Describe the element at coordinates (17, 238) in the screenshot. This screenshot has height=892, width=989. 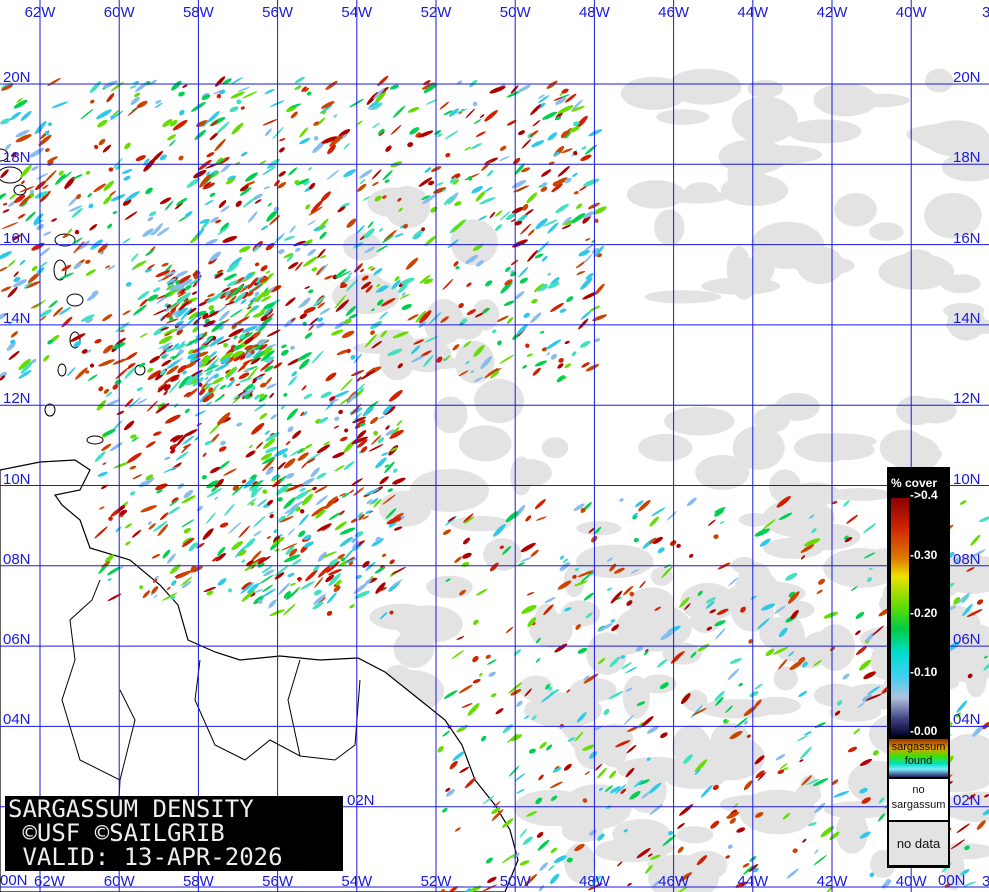
I see `latitude-label: 16N` at that location.